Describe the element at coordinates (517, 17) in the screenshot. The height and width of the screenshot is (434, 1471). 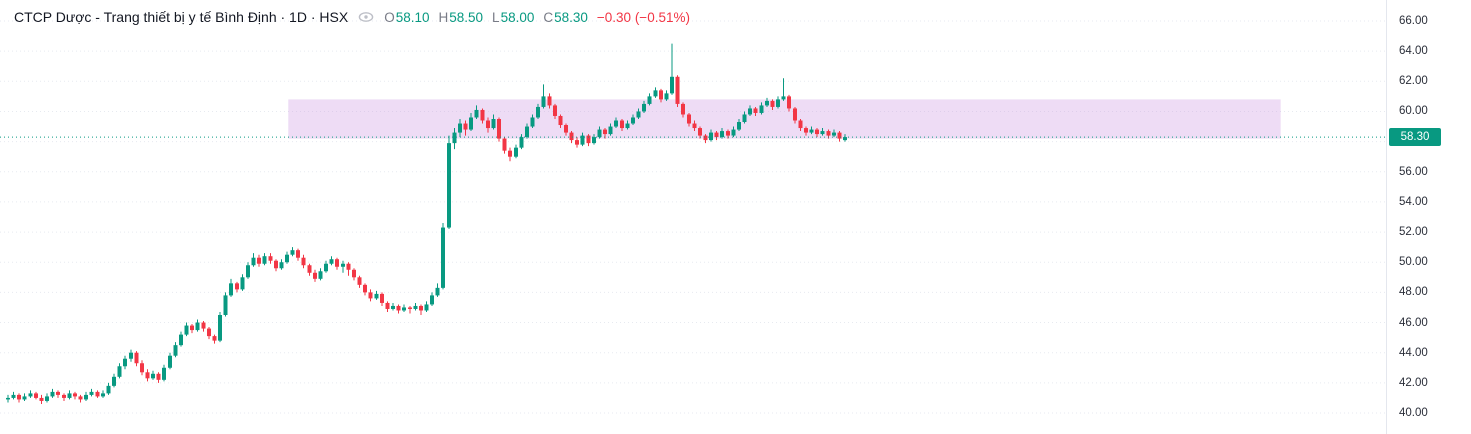
I see `low-value: 58.00` at that location.